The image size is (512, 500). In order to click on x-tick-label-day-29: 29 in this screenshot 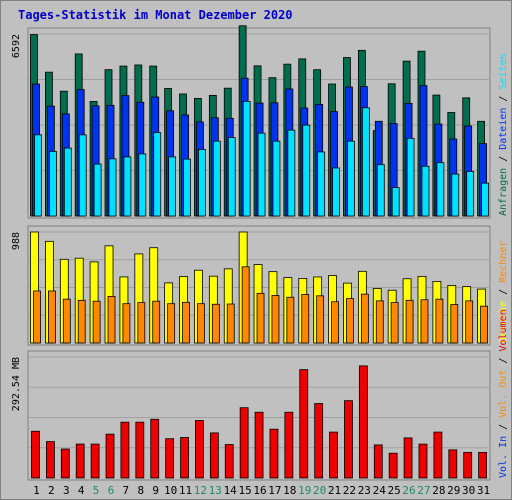, I will do `click(453, 490)`.